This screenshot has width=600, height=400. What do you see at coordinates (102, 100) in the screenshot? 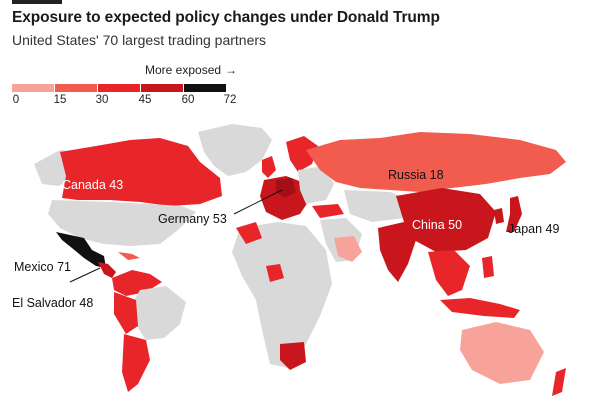
I see `legend-tick-30: 30` at bounding box center [102, 100].